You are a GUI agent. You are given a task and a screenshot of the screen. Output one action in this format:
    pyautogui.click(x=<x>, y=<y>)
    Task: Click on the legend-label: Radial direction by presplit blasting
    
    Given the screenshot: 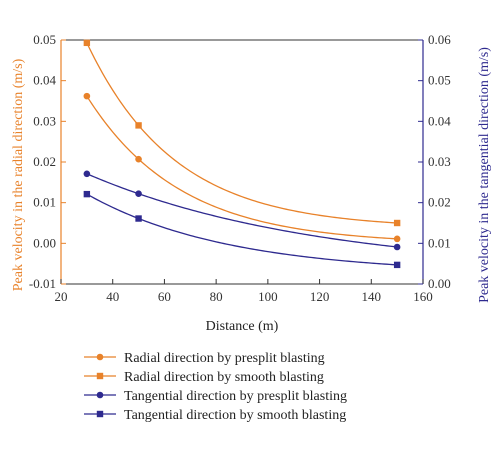 What is the action you would take?
    pyautogui.click(x=224, y=358)
    